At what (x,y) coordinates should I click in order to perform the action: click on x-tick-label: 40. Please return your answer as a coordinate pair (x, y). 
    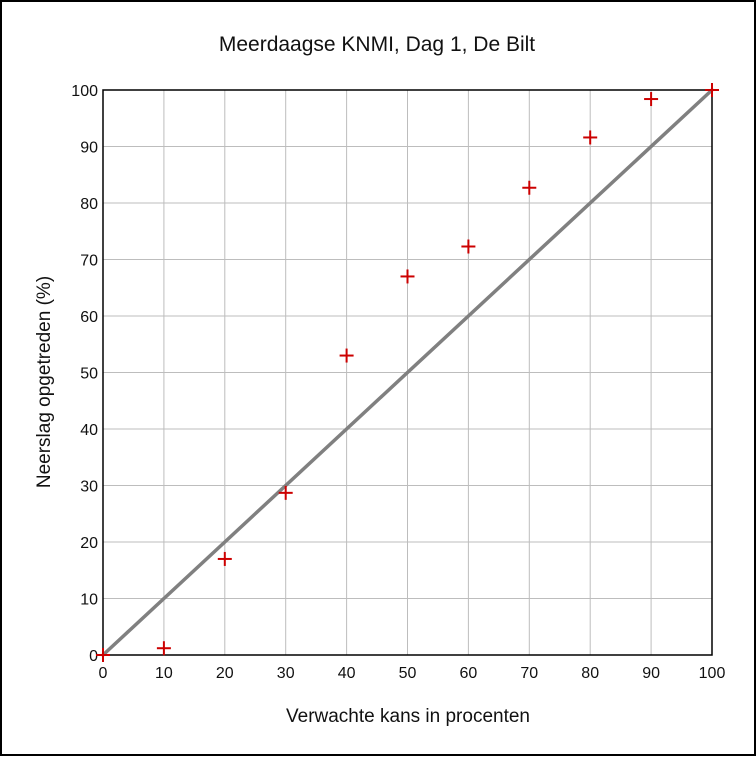
    Looking at the image, I should click on (347, 673).